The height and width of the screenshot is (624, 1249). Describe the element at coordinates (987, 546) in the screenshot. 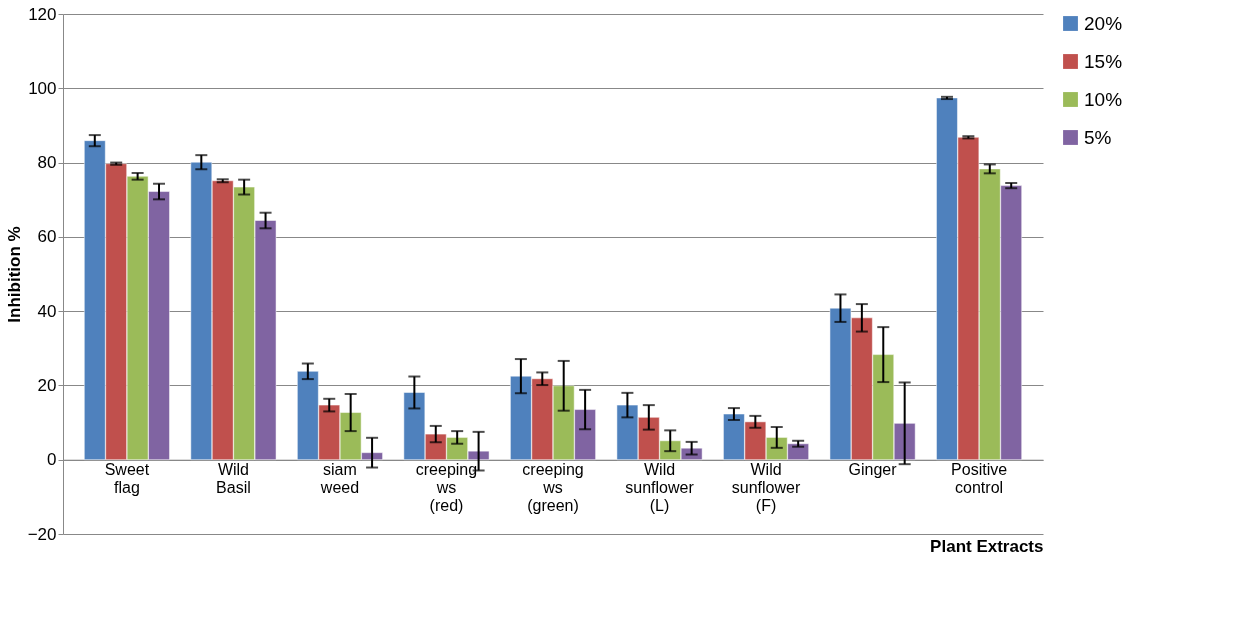

I see `x-axis-title: Plant Extracts` at that location.